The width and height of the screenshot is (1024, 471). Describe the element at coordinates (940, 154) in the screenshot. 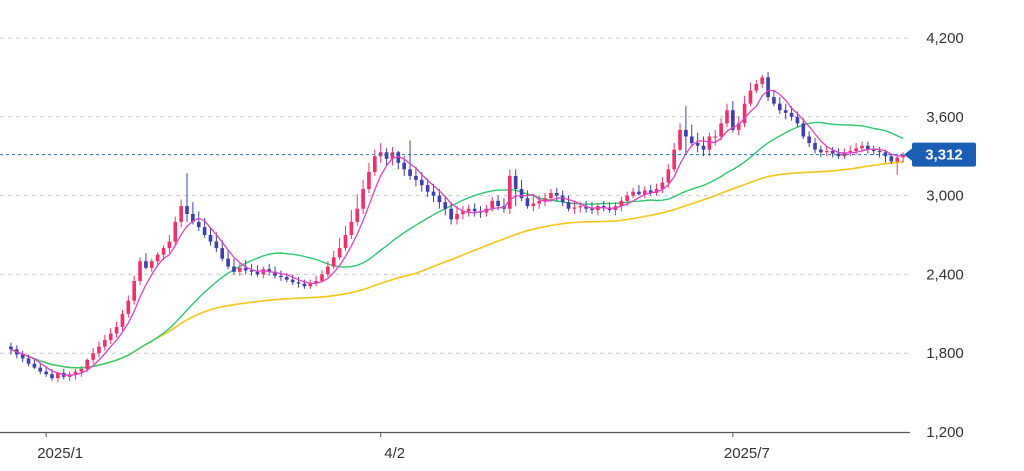

I see `current-price-badge: 3,312` at that location.